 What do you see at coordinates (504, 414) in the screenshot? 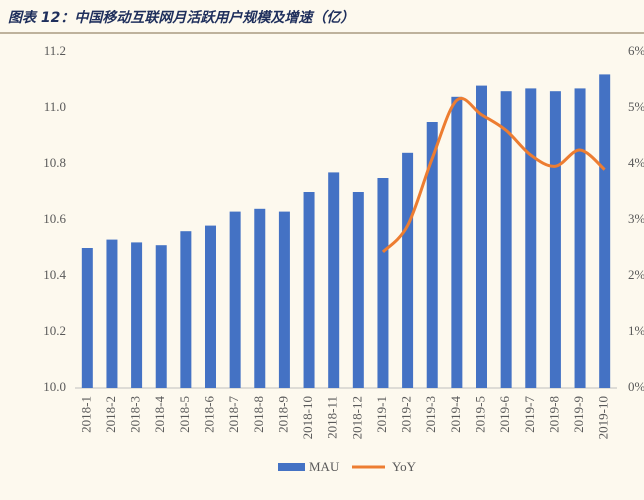
I see `x-tick-label: 2019-6` at bounding box center [504, 414].